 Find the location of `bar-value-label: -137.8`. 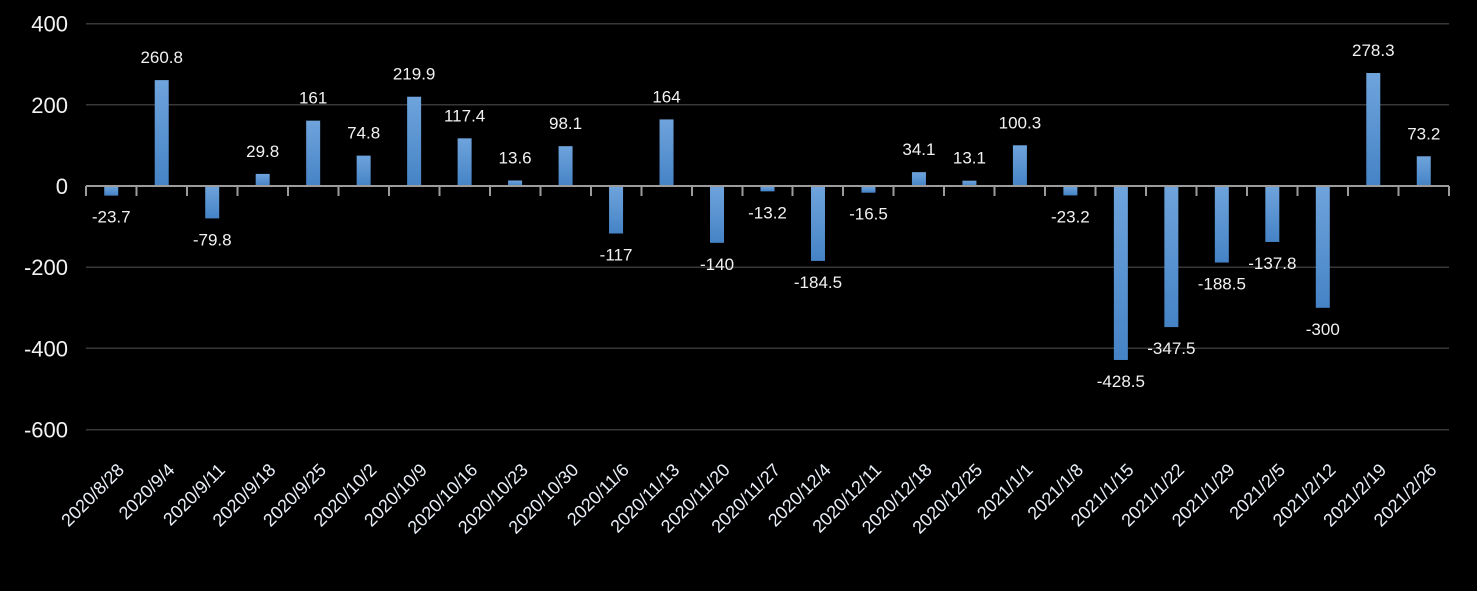

bar-value-label: -137.8 is located at coordinates (1272, 263).